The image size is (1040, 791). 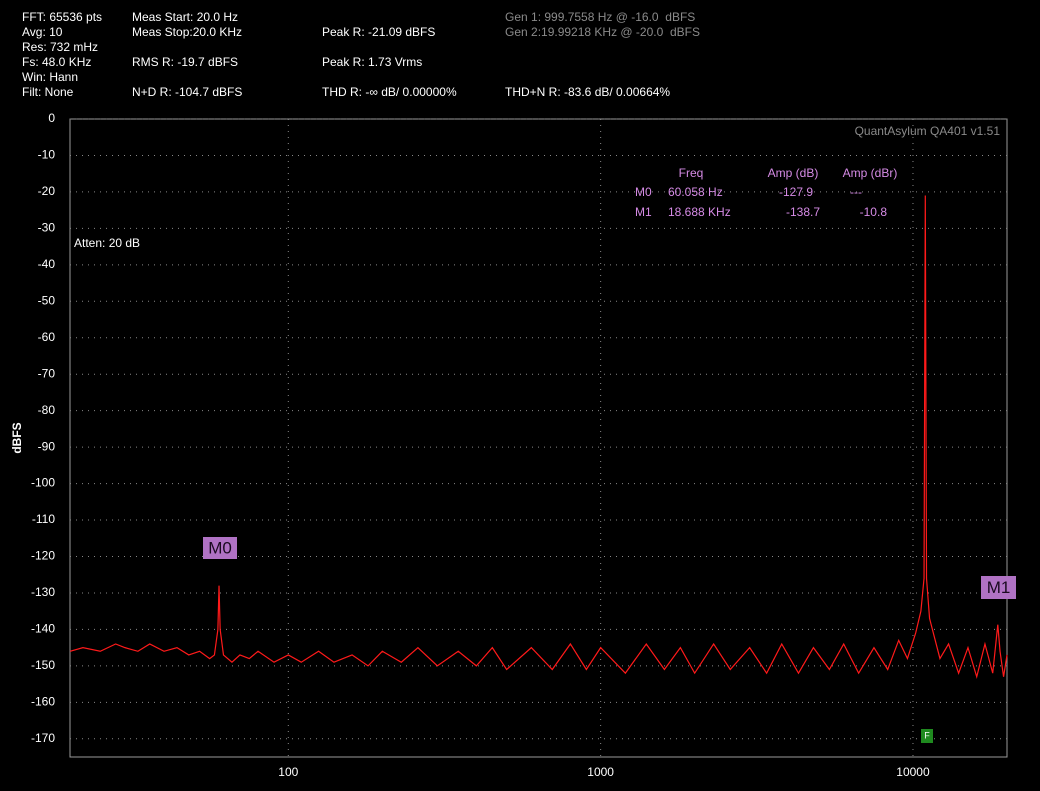 What do you see at coordinates (42, 32) in the screenshot?
I see `header-info: Avg: 10` at bounding box center [42, 32].